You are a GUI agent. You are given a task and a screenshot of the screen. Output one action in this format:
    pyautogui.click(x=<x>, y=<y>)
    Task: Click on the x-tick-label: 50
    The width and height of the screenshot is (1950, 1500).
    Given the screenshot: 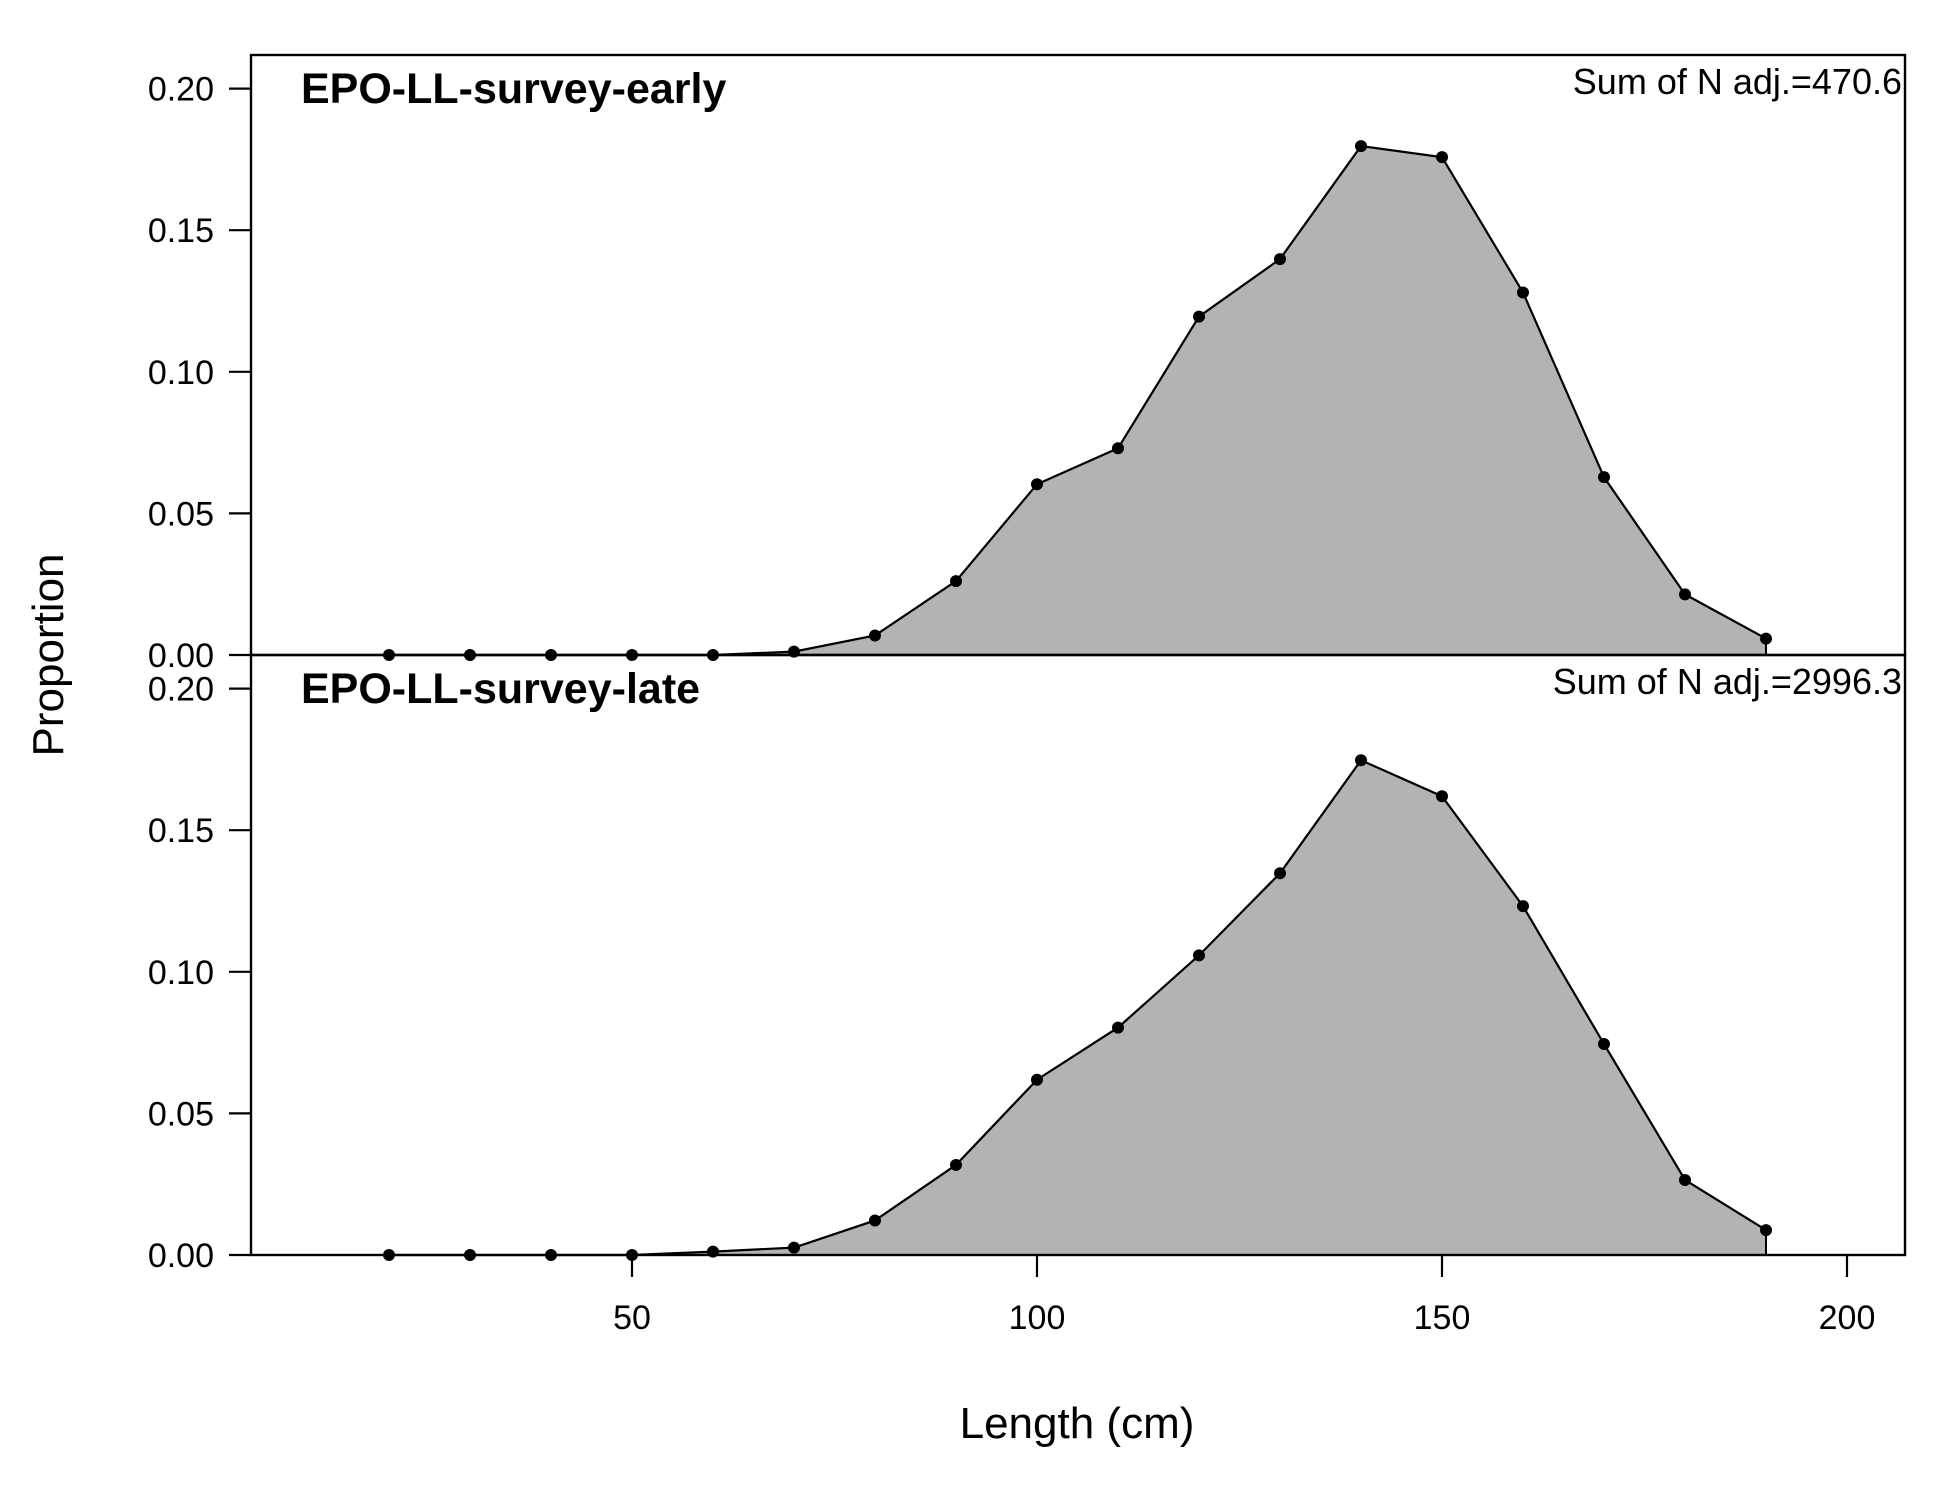 What is the action you would take?
    pyautogui.click(x=632, y=1318)
    